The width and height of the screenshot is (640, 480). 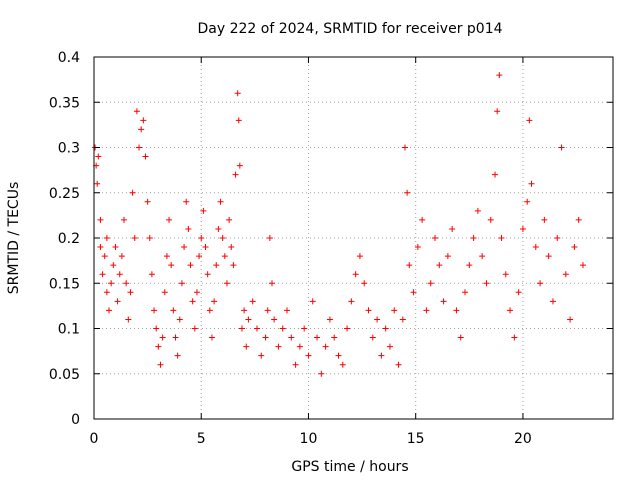 What do you see at coordinates (64, 375) in the screenshot?
I see `y-tick-label: 0.05` at bounding box center [64, 375].